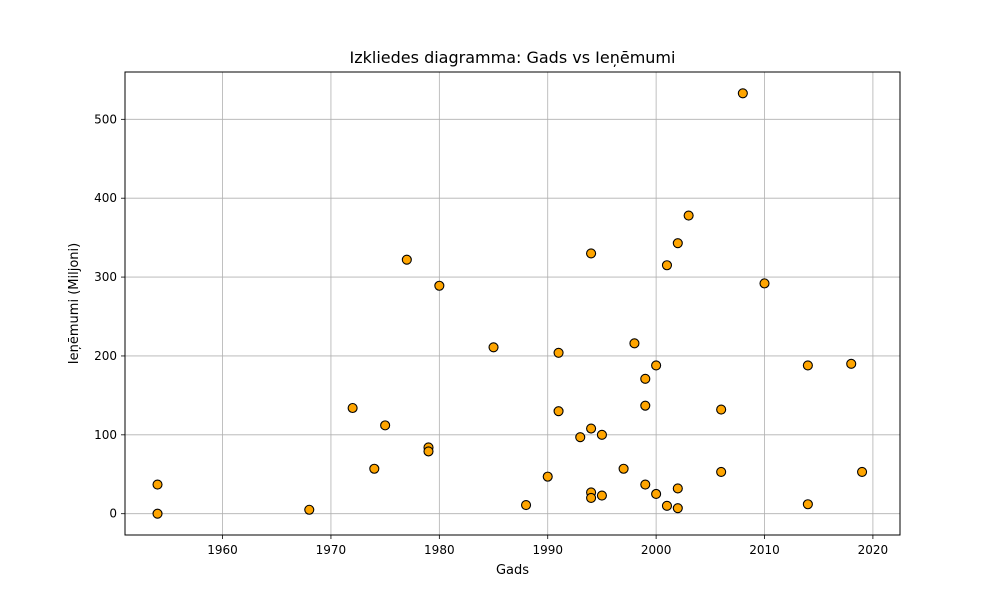 The height and width of the screenshot is (604, 1000). I want to click on y-tick-label: 500, so click(105, 119).